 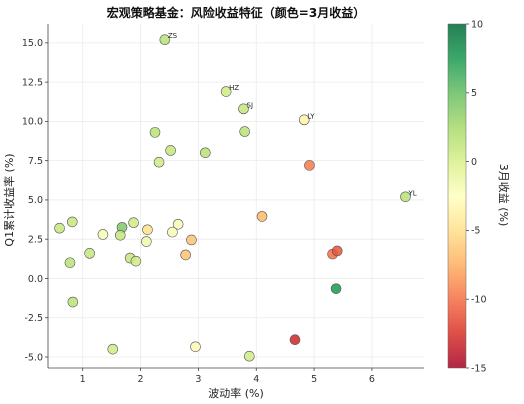 I want to click on chart-title: 宏观策略基金：风险收益特征（颜色=3月收益）, so click(x=236, y=12).